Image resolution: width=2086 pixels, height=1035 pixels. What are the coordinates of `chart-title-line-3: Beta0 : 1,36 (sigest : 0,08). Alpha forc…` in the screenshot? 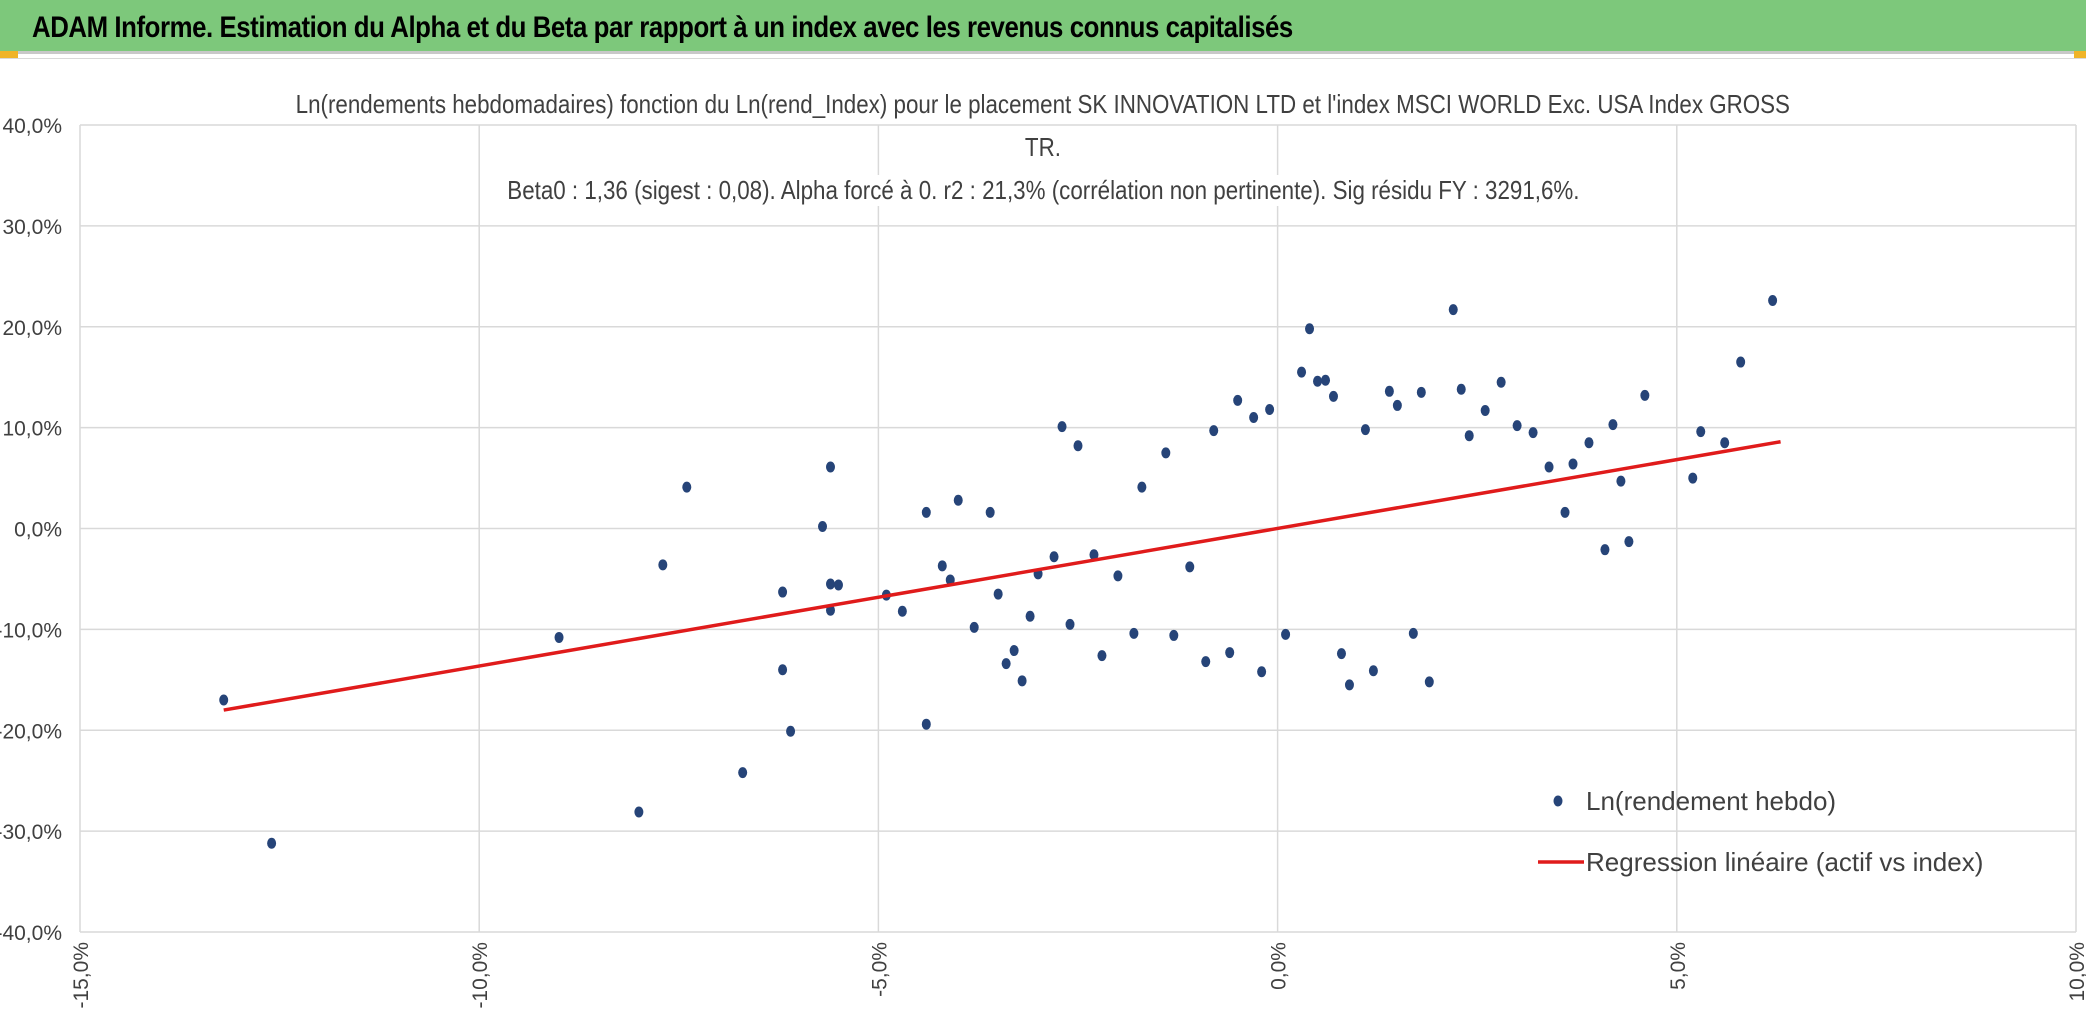 It's located at (1043, 190).